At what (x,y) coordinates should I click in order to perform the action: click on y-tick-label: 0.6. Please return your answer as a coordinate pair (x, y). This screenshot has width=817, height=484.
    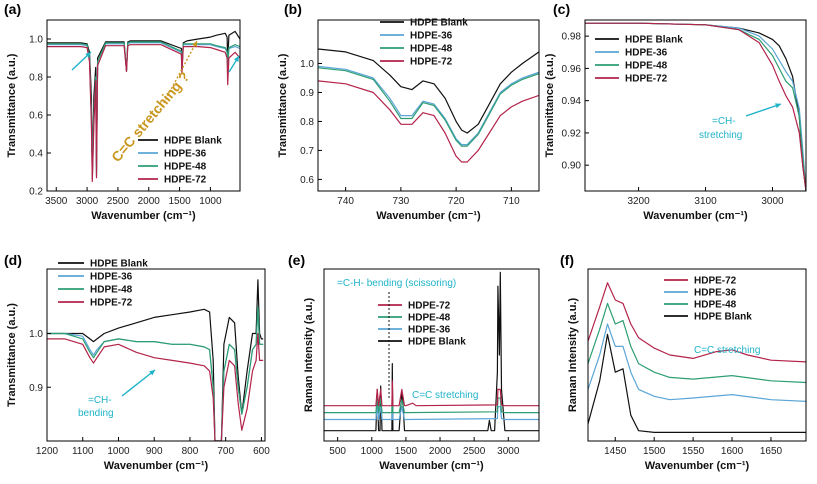
    Looking at the image, I should click on (307, 180).